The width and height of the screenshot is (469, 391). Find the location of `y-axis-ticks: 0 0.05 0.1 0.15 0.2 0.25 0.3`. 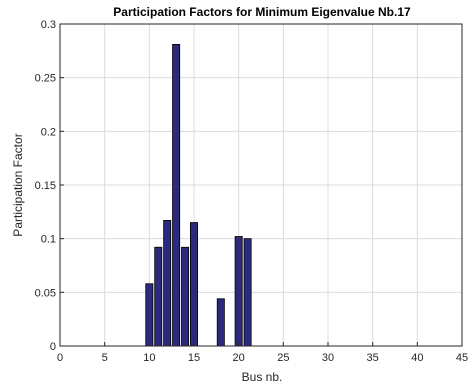

y-axis-ticks: 0 0.05 0.1 0.15 0.2 0.25 0.3 is located at coordinates (49, 186).